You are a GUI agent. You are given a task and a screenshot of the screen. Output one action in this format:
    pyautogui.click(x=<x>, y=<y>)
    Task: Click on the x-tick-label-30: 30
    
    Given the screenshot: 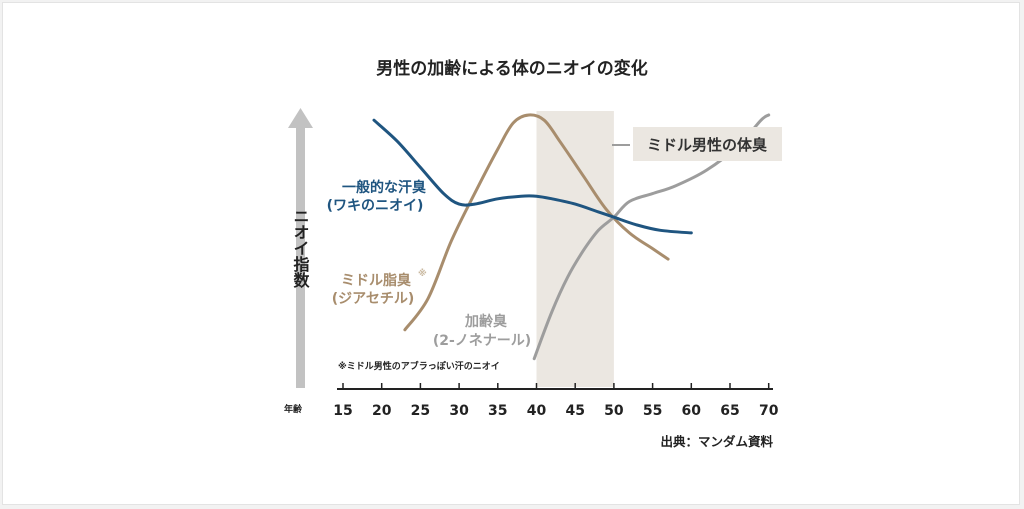 What is the action you would take?
    pyautogui.click(x=459, y=411)
    